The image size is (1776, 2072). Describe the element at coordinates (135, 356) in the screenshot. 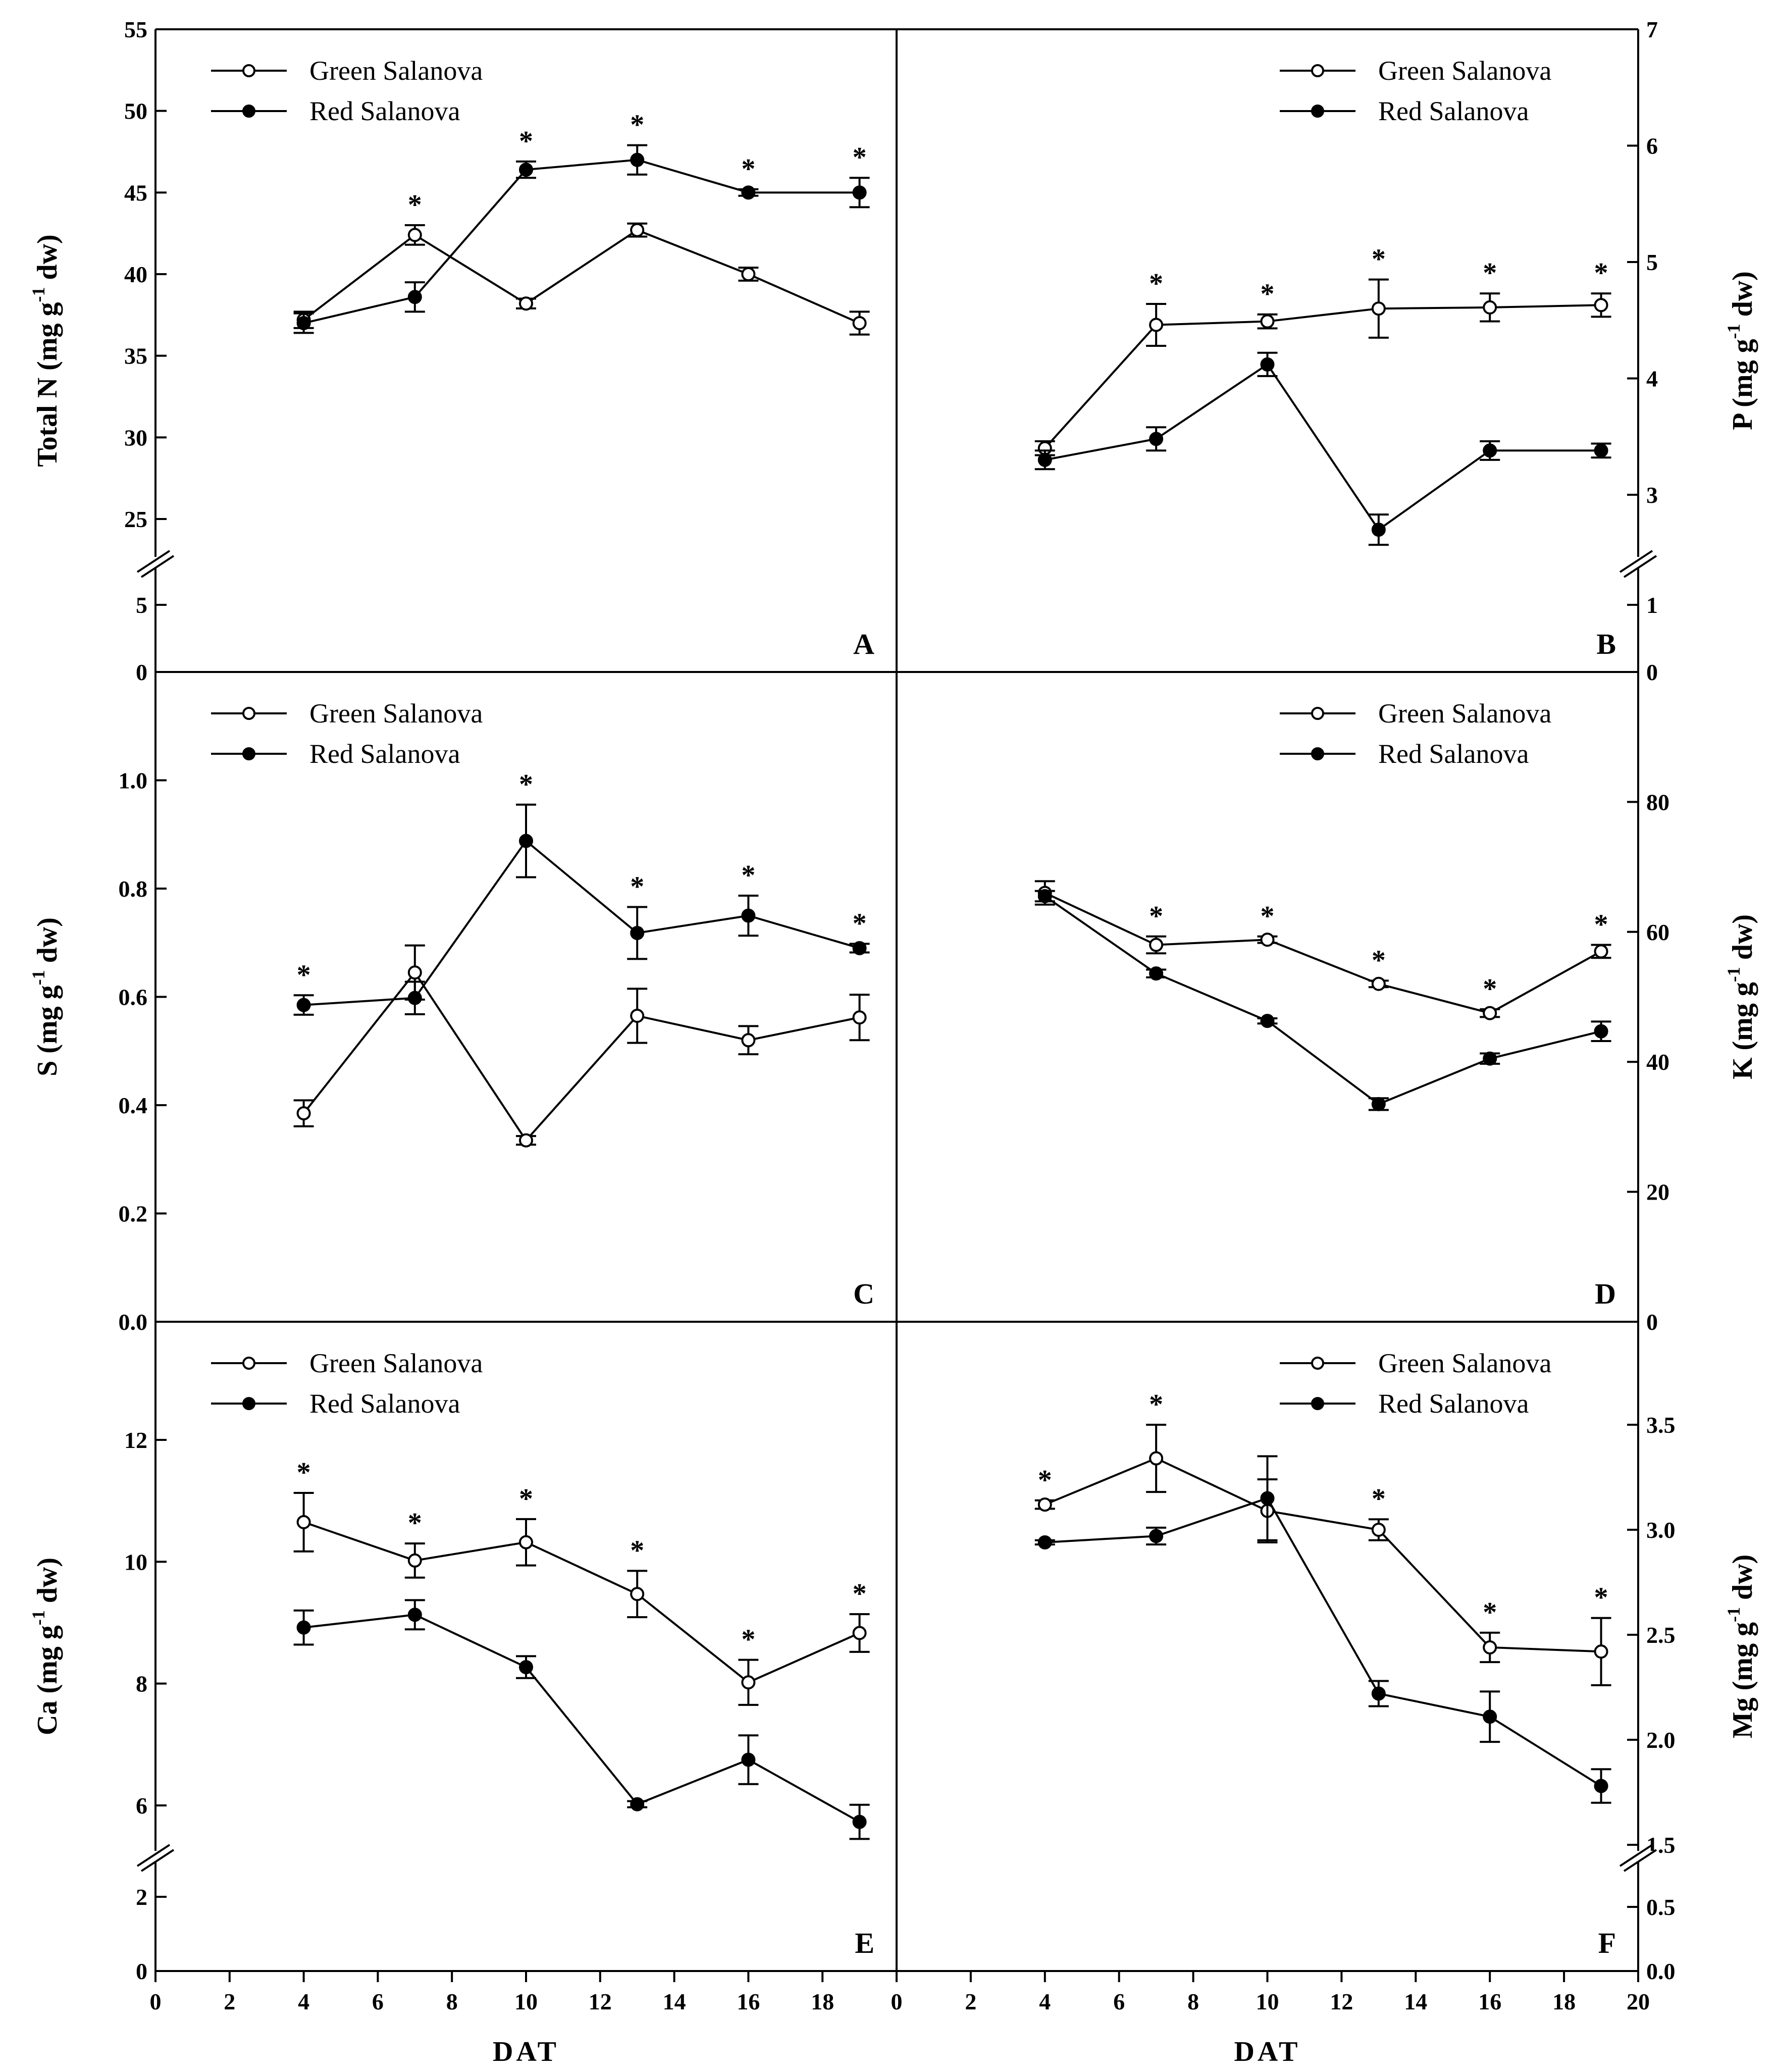

I see `y-tick-label: 35` at that location.